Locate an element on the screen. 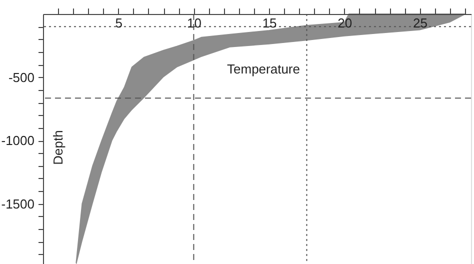  x-tick-label: 25 is located at coordinates (420, 23).